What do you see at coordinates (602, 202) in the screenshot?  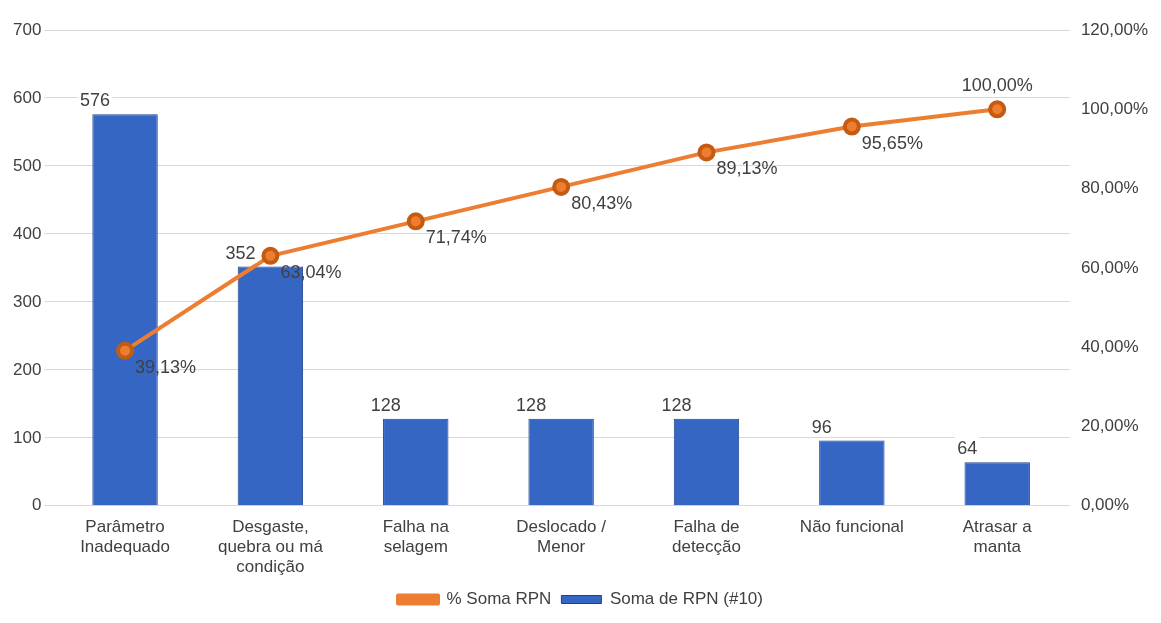 I see `data-label: 80,43%` at bounding box center [602, 202].